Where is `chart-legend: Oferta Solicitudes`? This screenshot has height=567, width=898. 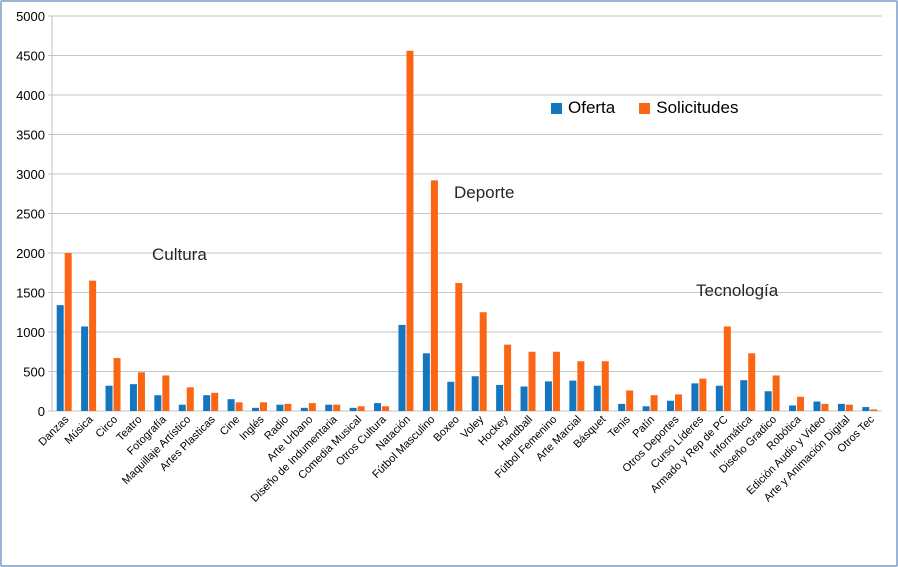
chart-legend: Oferta Solicitudes is located at coordinates (644, 108).